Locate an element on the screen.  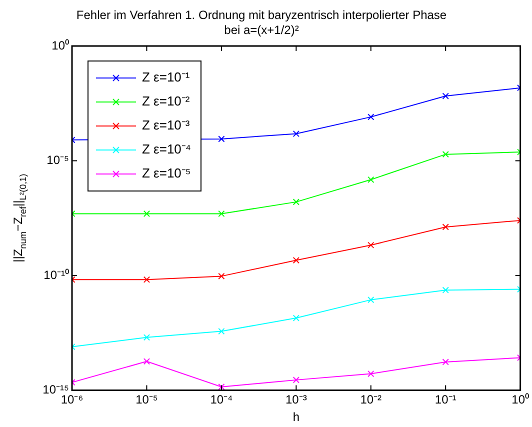
y-tick-label: 10⁻¹⁰ is located at coordinates (56, 275).